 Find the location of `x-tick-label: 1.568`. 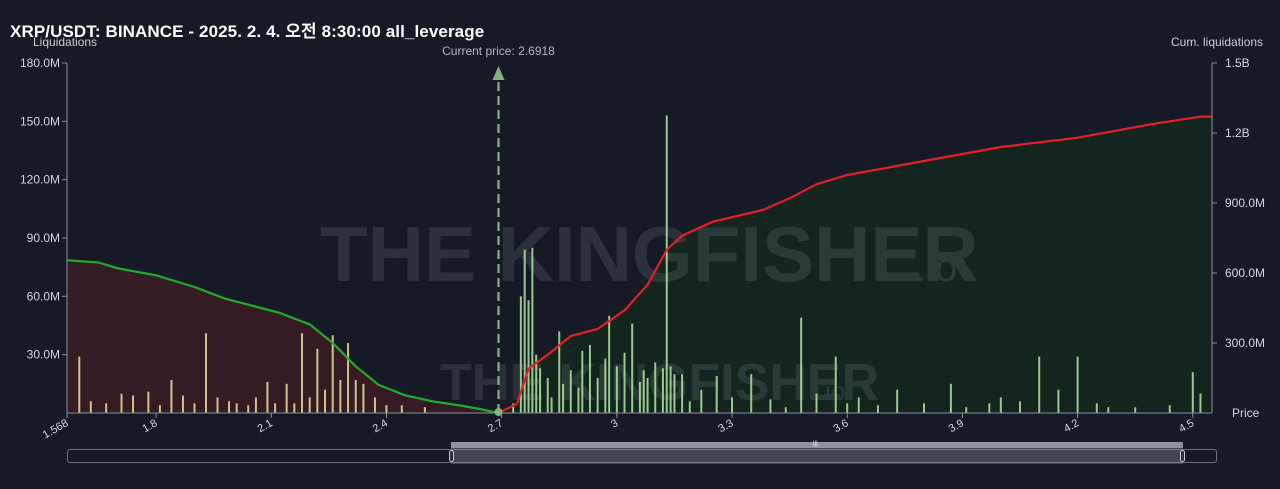

x-tick-label: 1.568 is located at coordinates (56, 429).